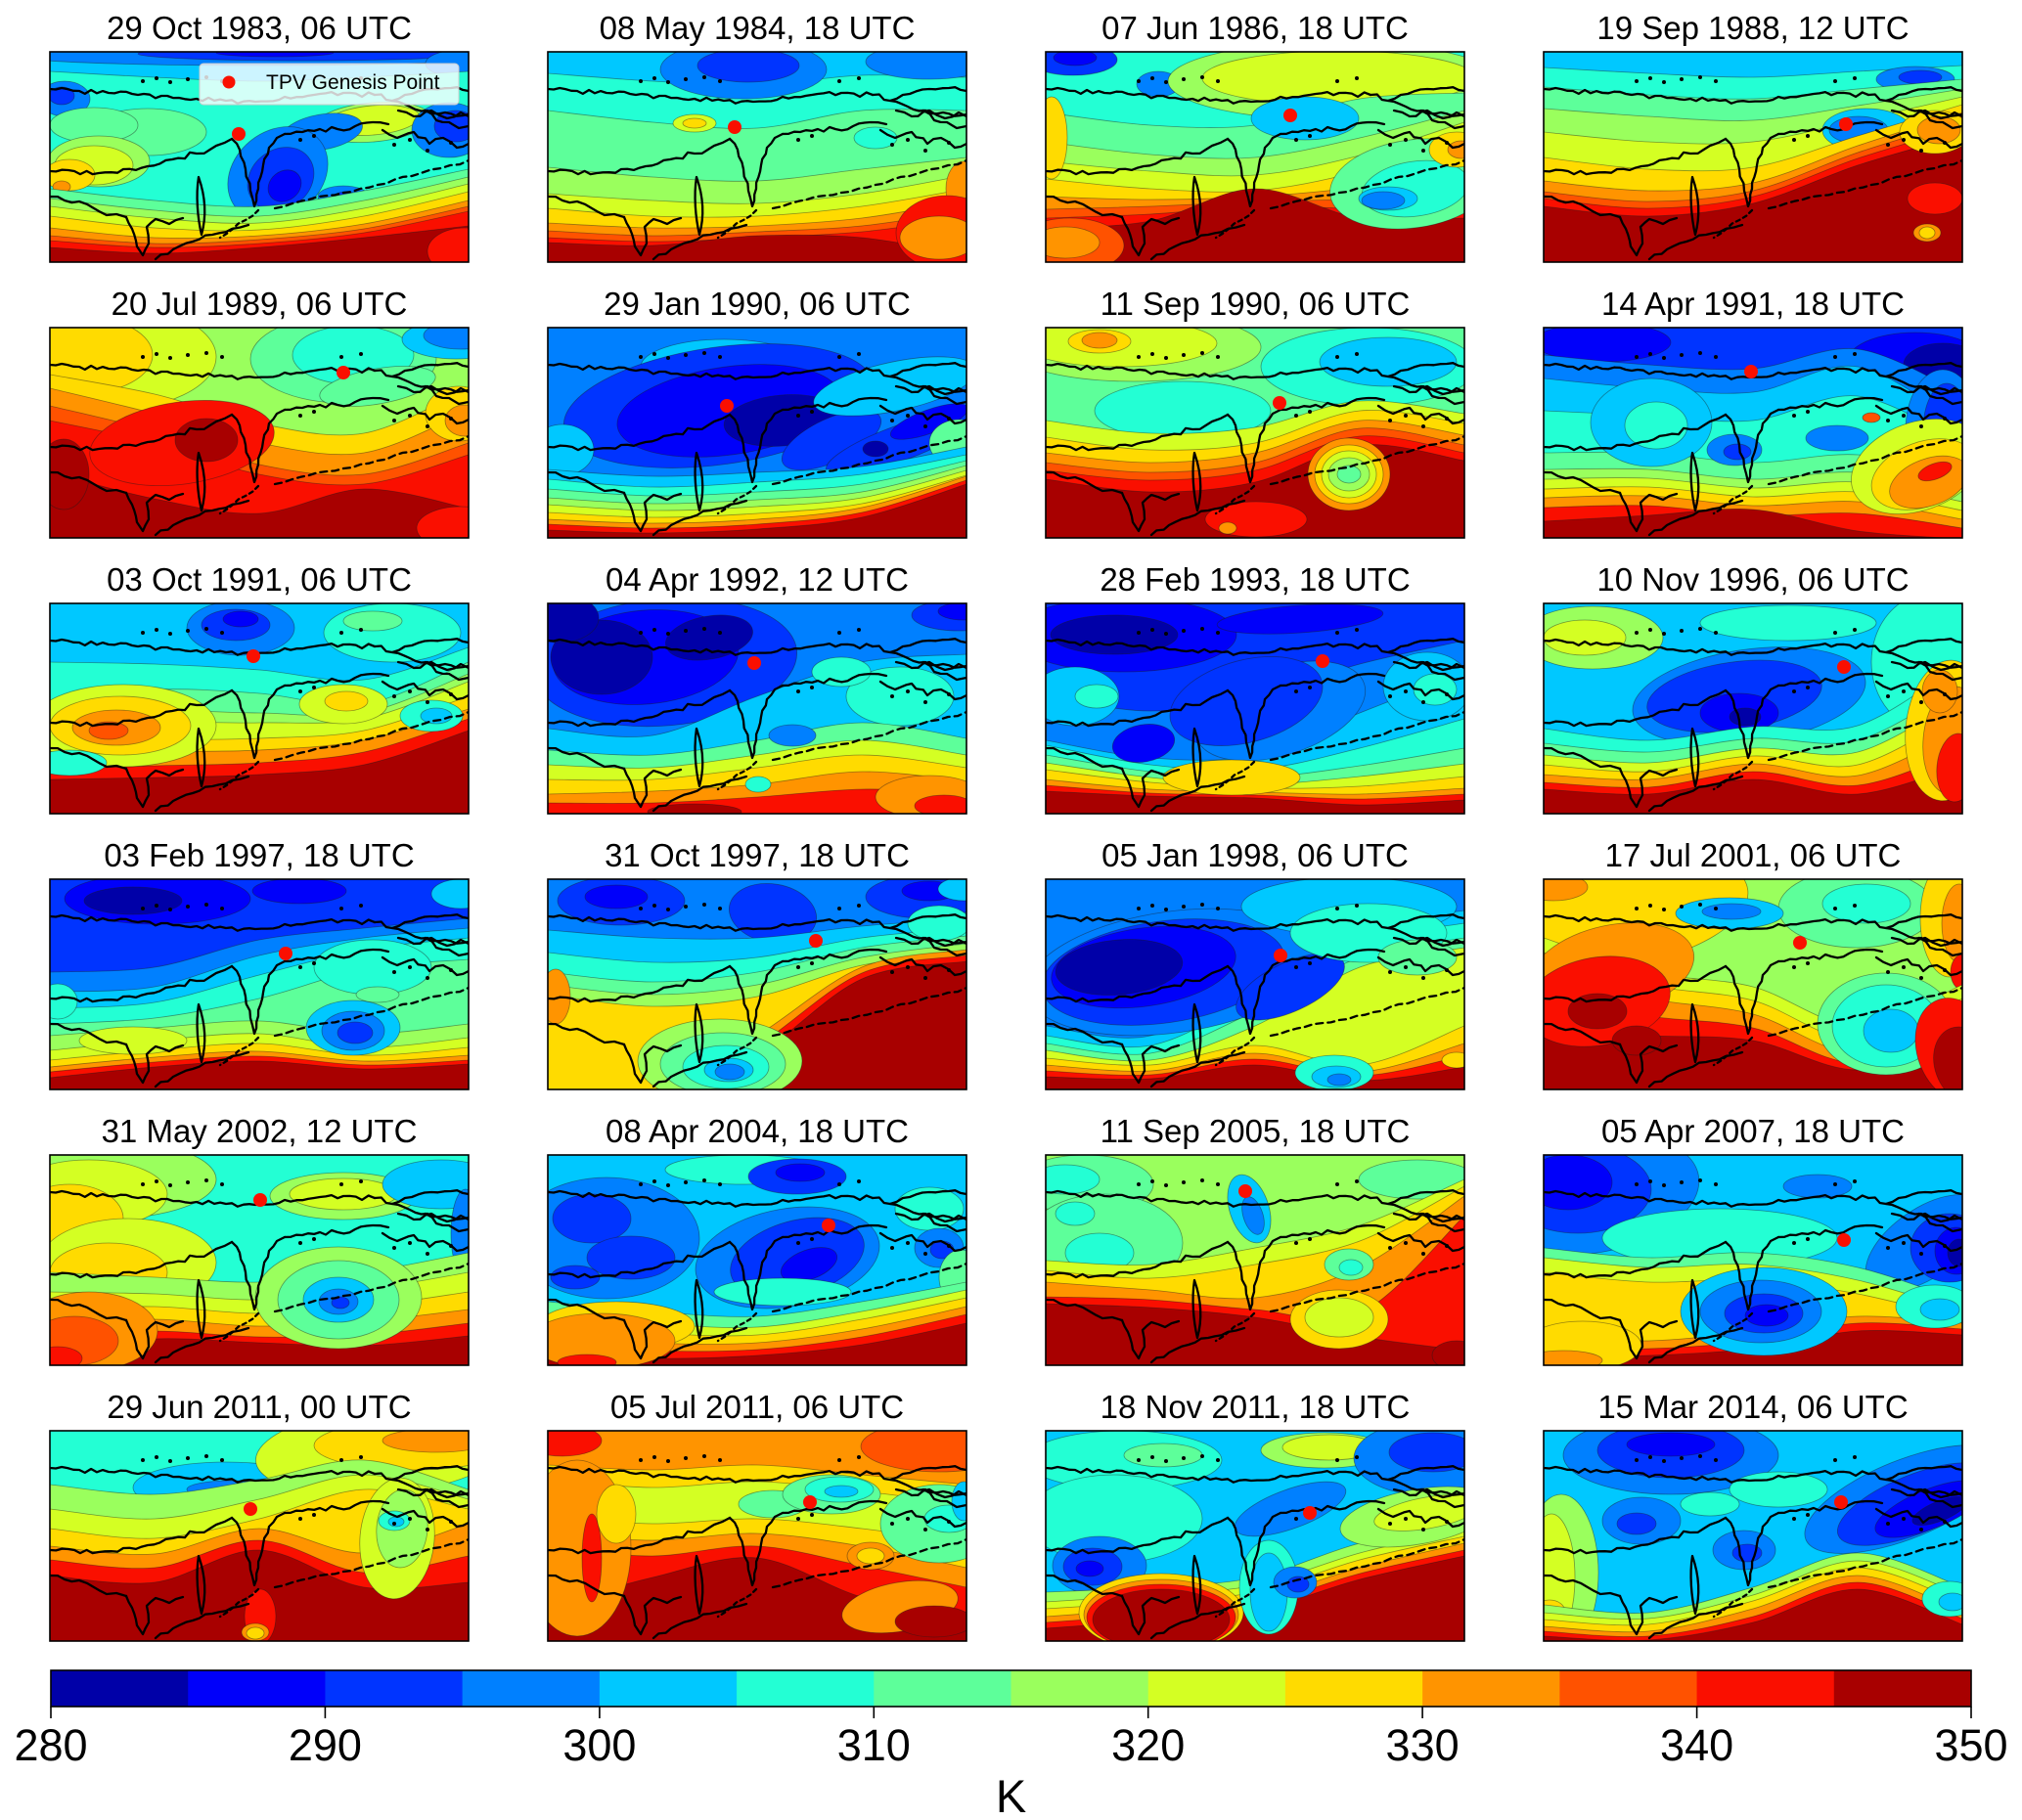  Describe the element at coordinates (50, 1745) in the screenshot. I see `svg-text: 280` at that location.